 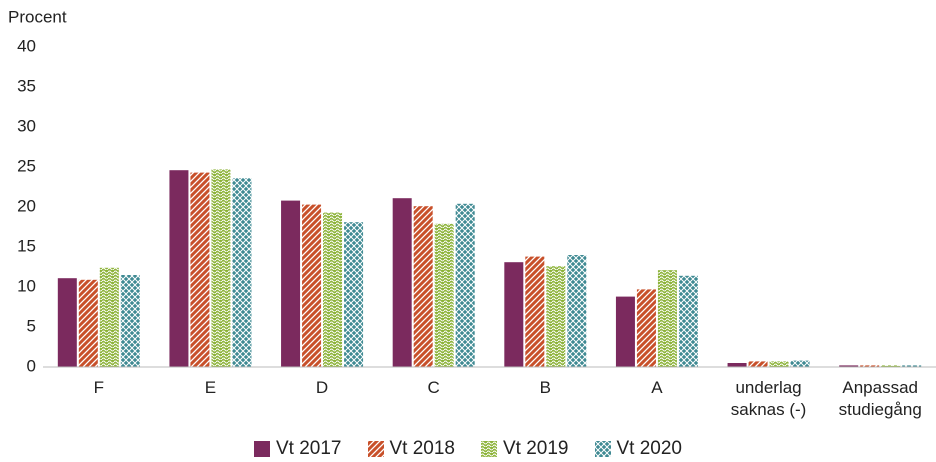 What do you see at coordinates (26, 205) in the screenshot?
I see `y-tick-label: 20` at bounding box center [26, 205].